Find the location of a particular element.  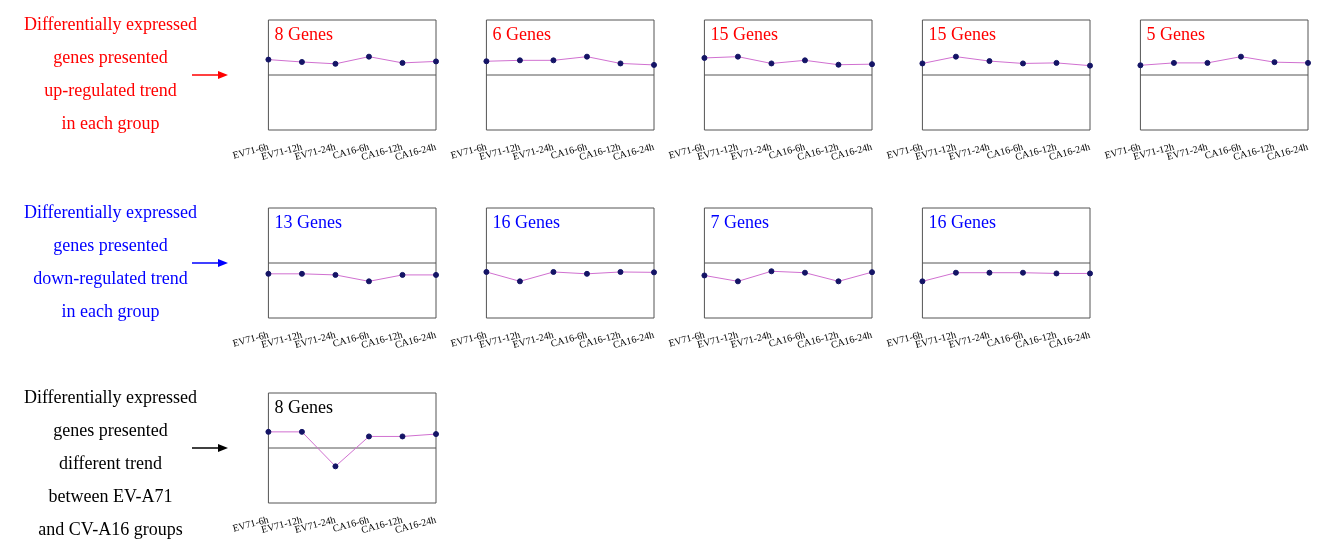

text: and CV-A16 groups is located at coordinates (110, 529).